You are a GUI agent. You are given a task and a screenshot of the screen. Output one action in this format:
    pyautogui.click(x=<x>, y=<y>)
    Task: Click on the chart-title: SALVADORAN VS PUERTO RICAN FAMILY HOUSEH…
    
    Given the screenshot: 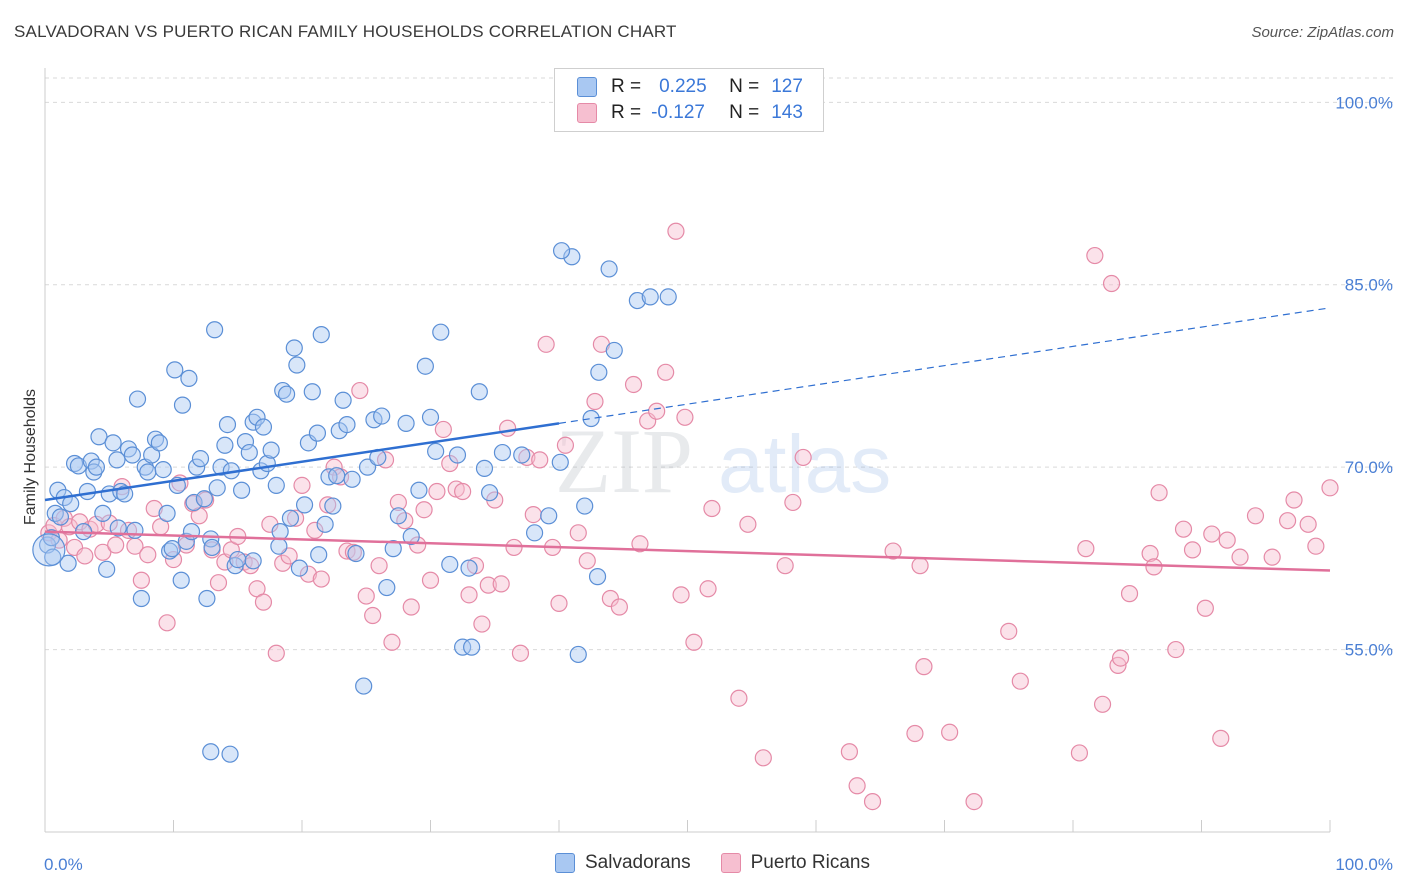 What is the action you would take?
    pyautogui.click(x=345, y=31)
    